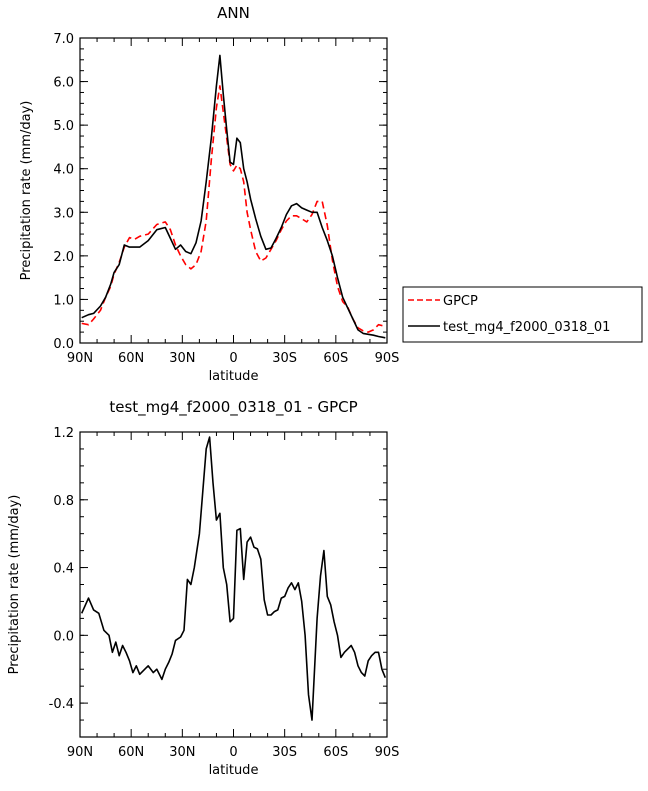 The image size is (648, 791). Describe the element at coordinates (63, 126) in the screenshot. I see `y-tick-label: 5.0` at that location.